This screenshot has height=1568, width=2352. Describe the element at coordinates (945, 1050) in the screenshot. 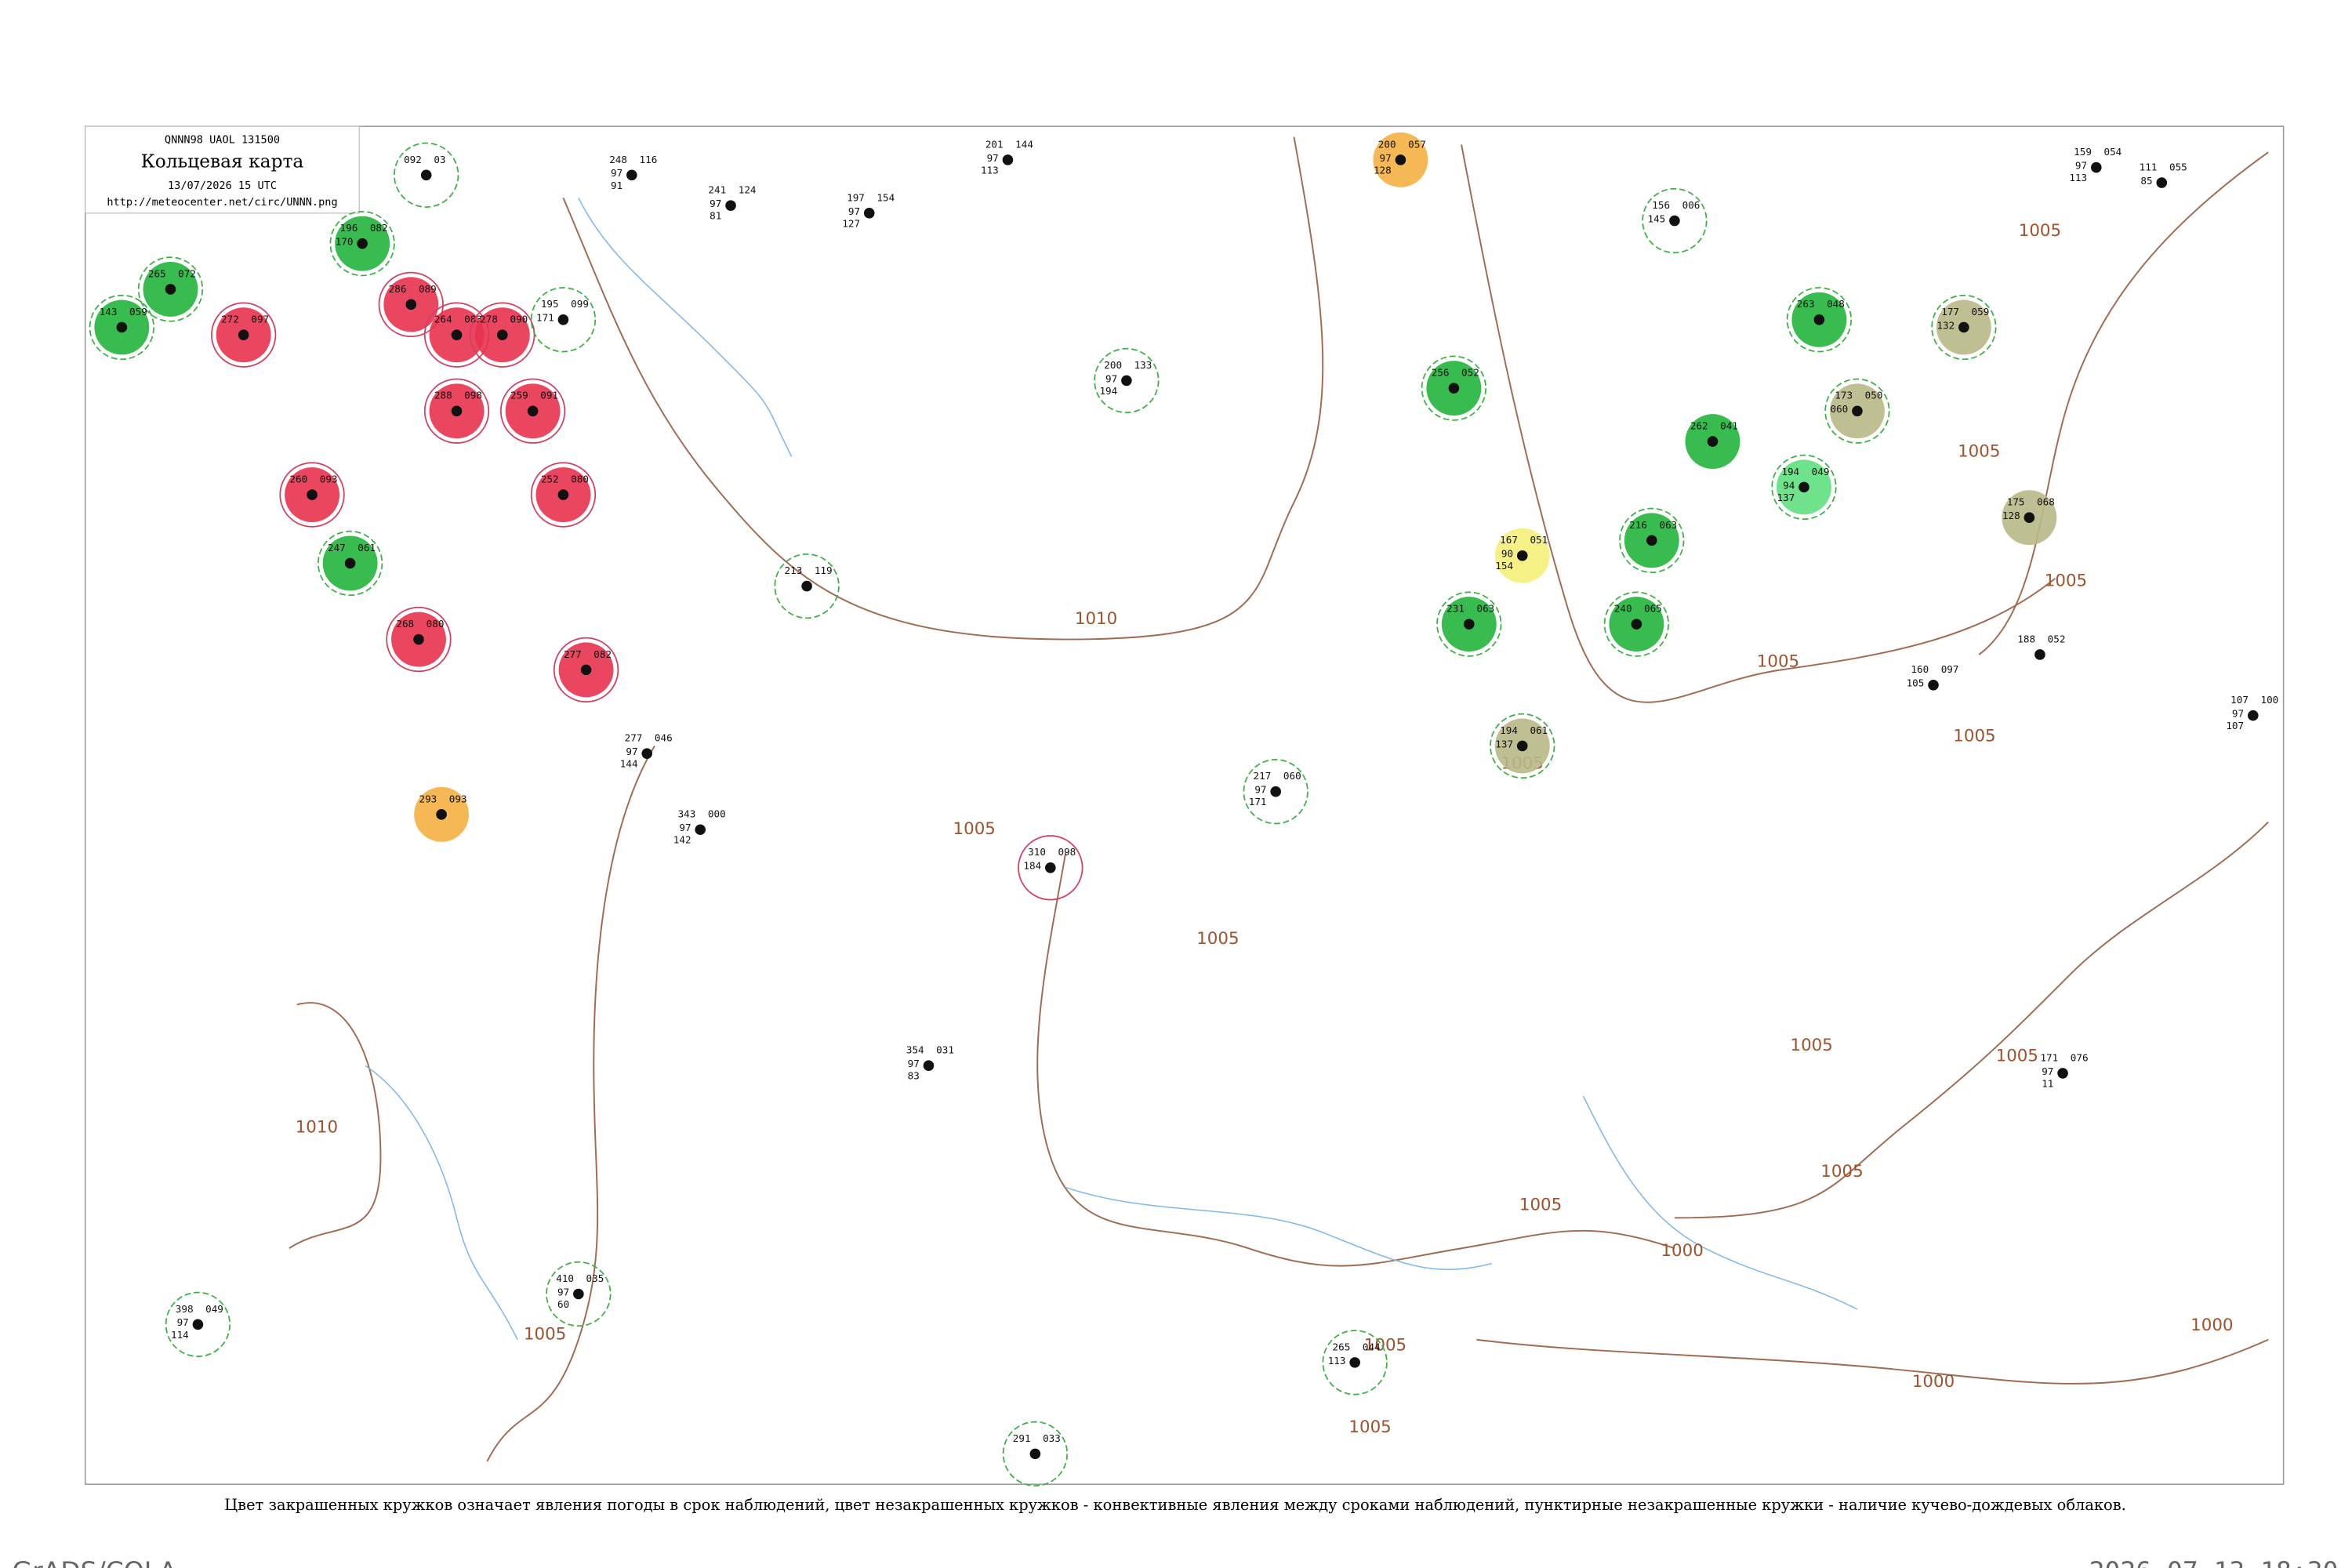

I see `station-value: 031` at that location.